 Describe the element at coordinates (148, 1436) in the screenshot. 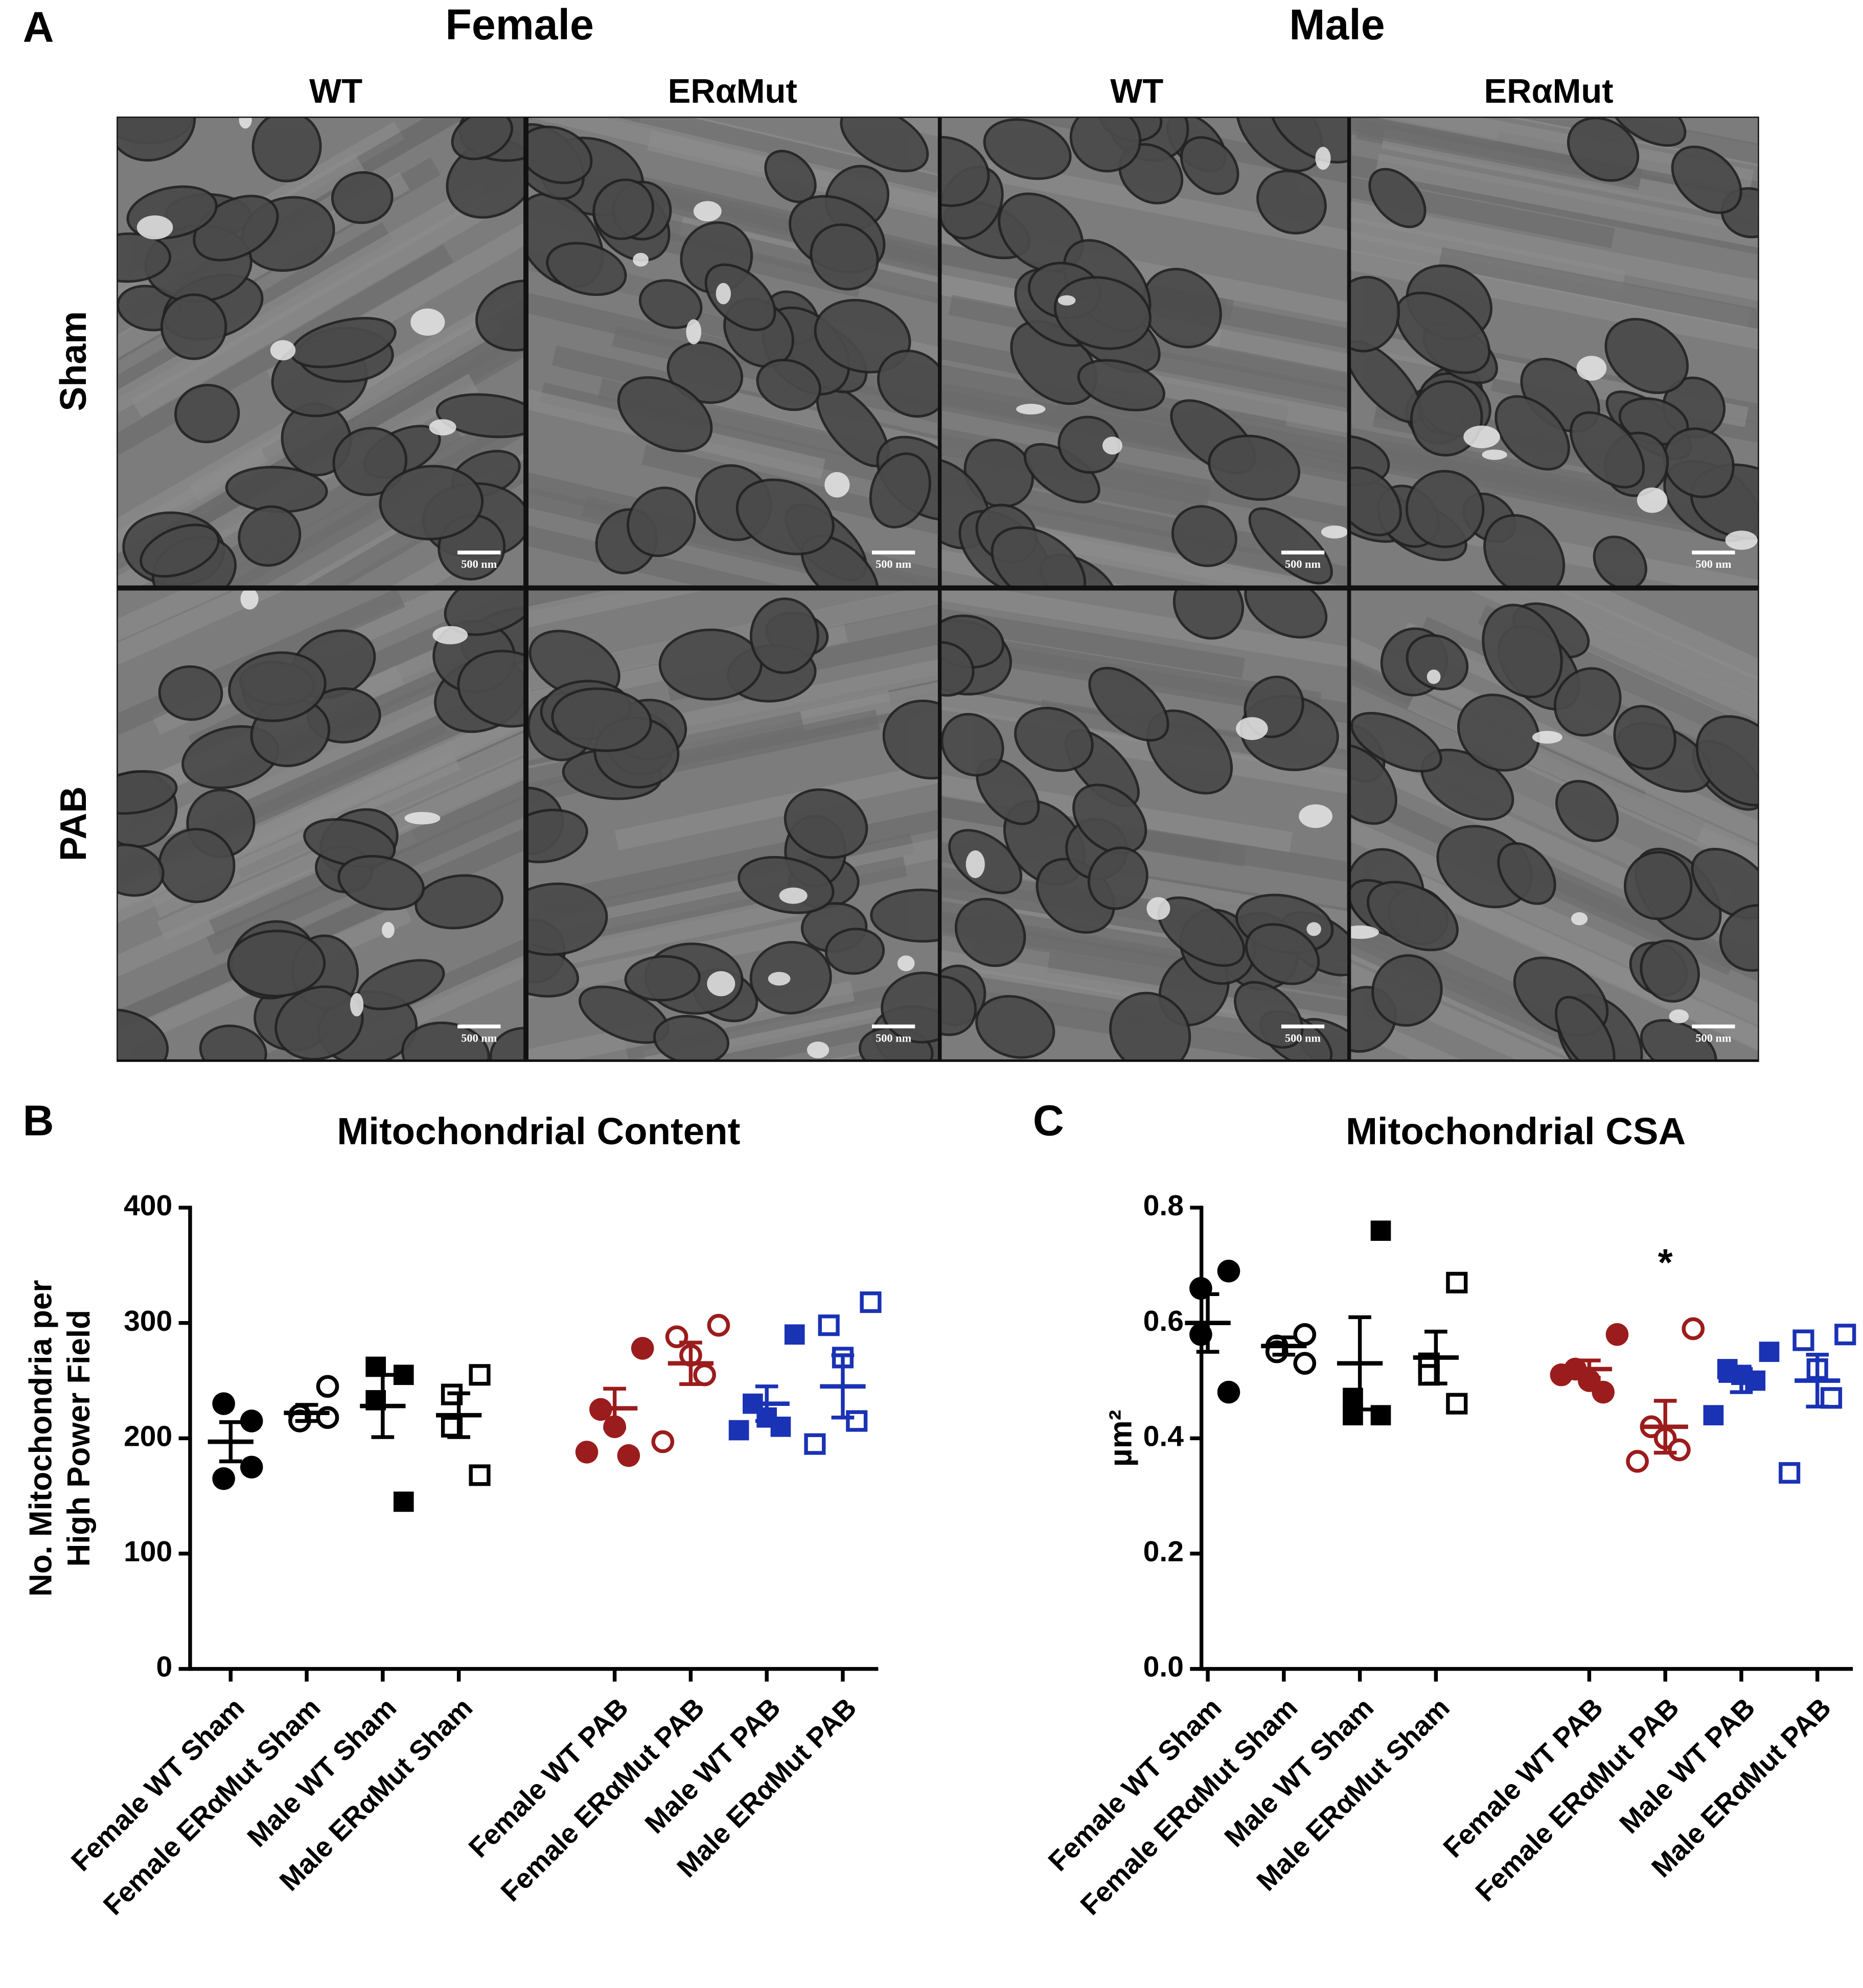

I see `y-tick-label: 200` at that location.